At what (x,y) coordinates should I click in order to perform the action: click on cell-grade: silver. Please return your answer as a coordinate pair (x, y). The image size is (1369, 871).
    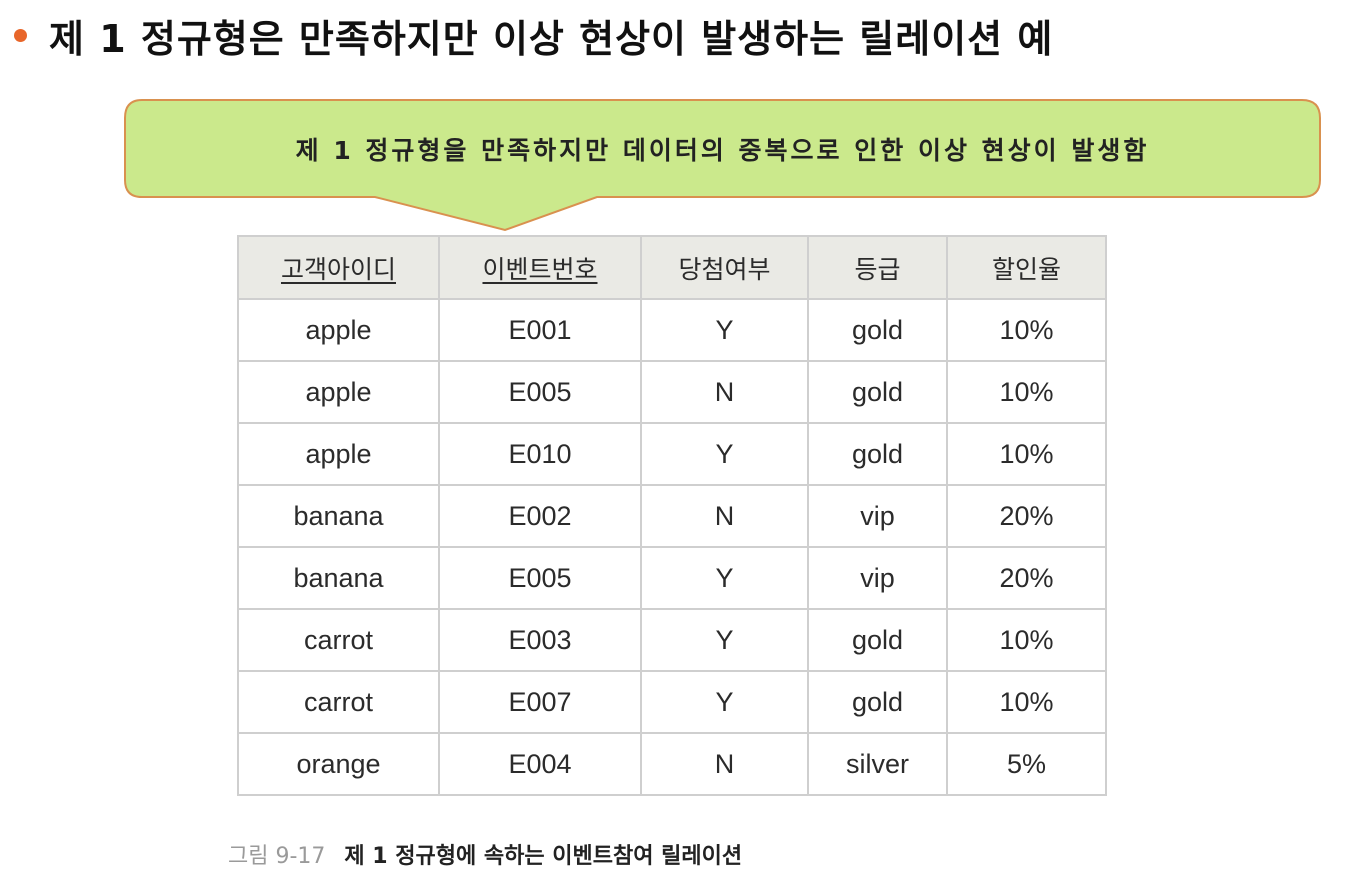
    Looking at the image, I should click on (877, 764).